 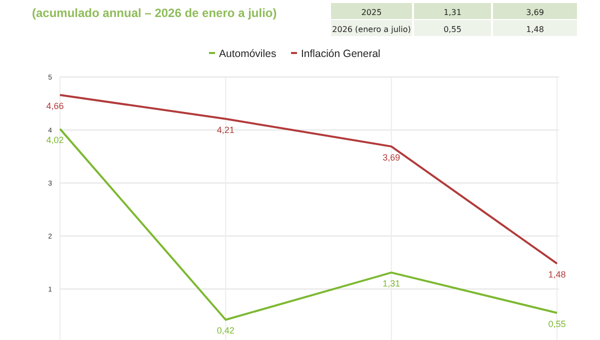 I want to click on values-table-row: 2026 (enero a julio) 0,55 1,48, so click(x=454, y=28).